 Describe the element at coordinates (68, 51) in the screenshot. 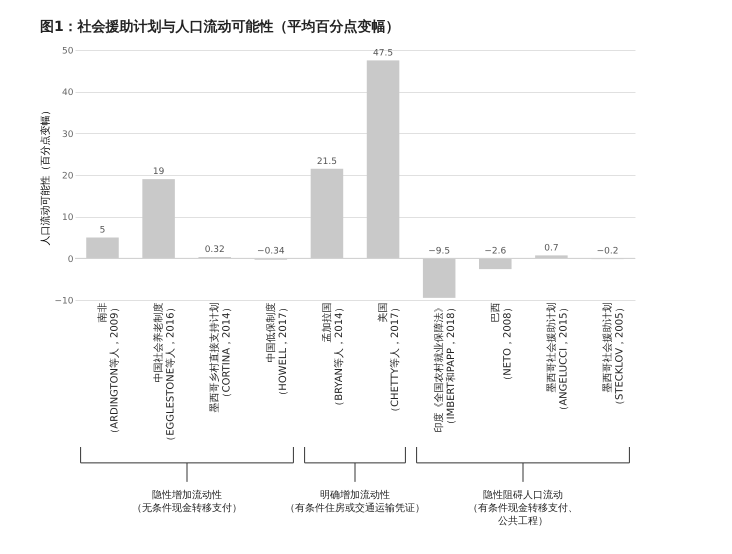

I see `y-tick-label: 50` at that location.